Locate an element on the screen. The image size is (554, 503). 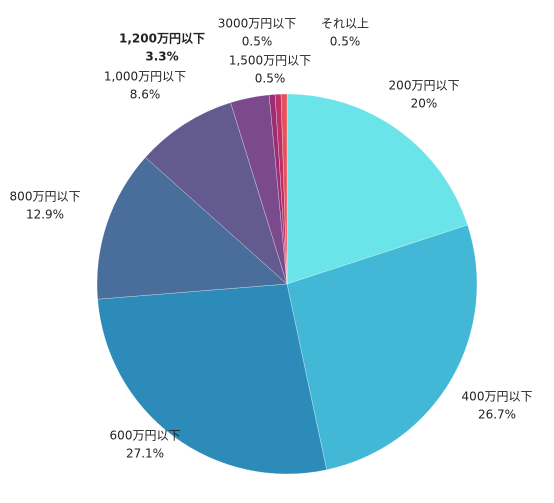
slice-label: 1,000万円以下 is located at coordinates (145, 77).